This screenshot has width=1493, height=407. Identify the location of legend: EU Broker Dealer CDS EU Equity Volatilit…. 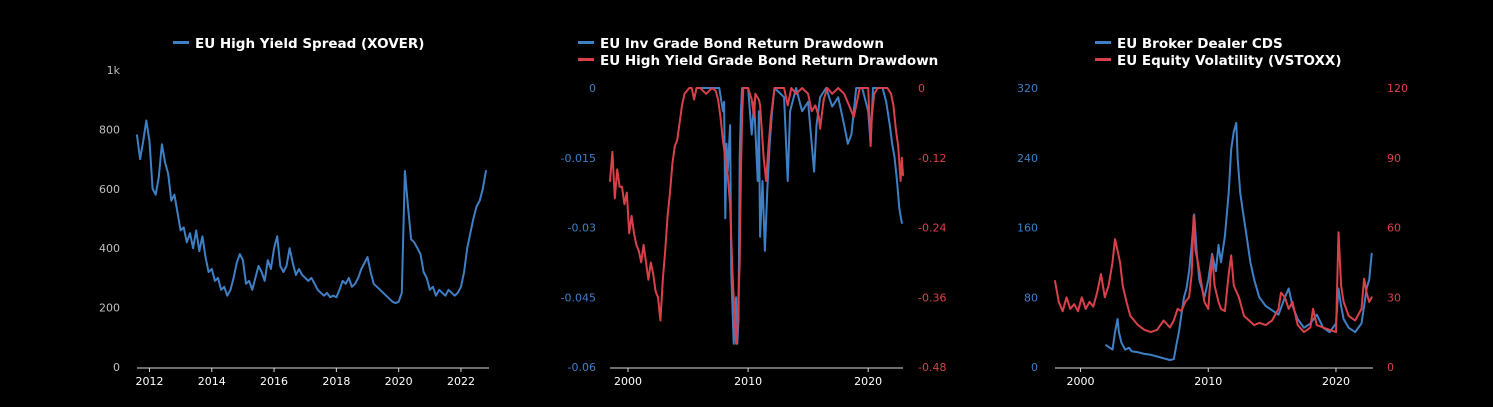
(1218, 52).